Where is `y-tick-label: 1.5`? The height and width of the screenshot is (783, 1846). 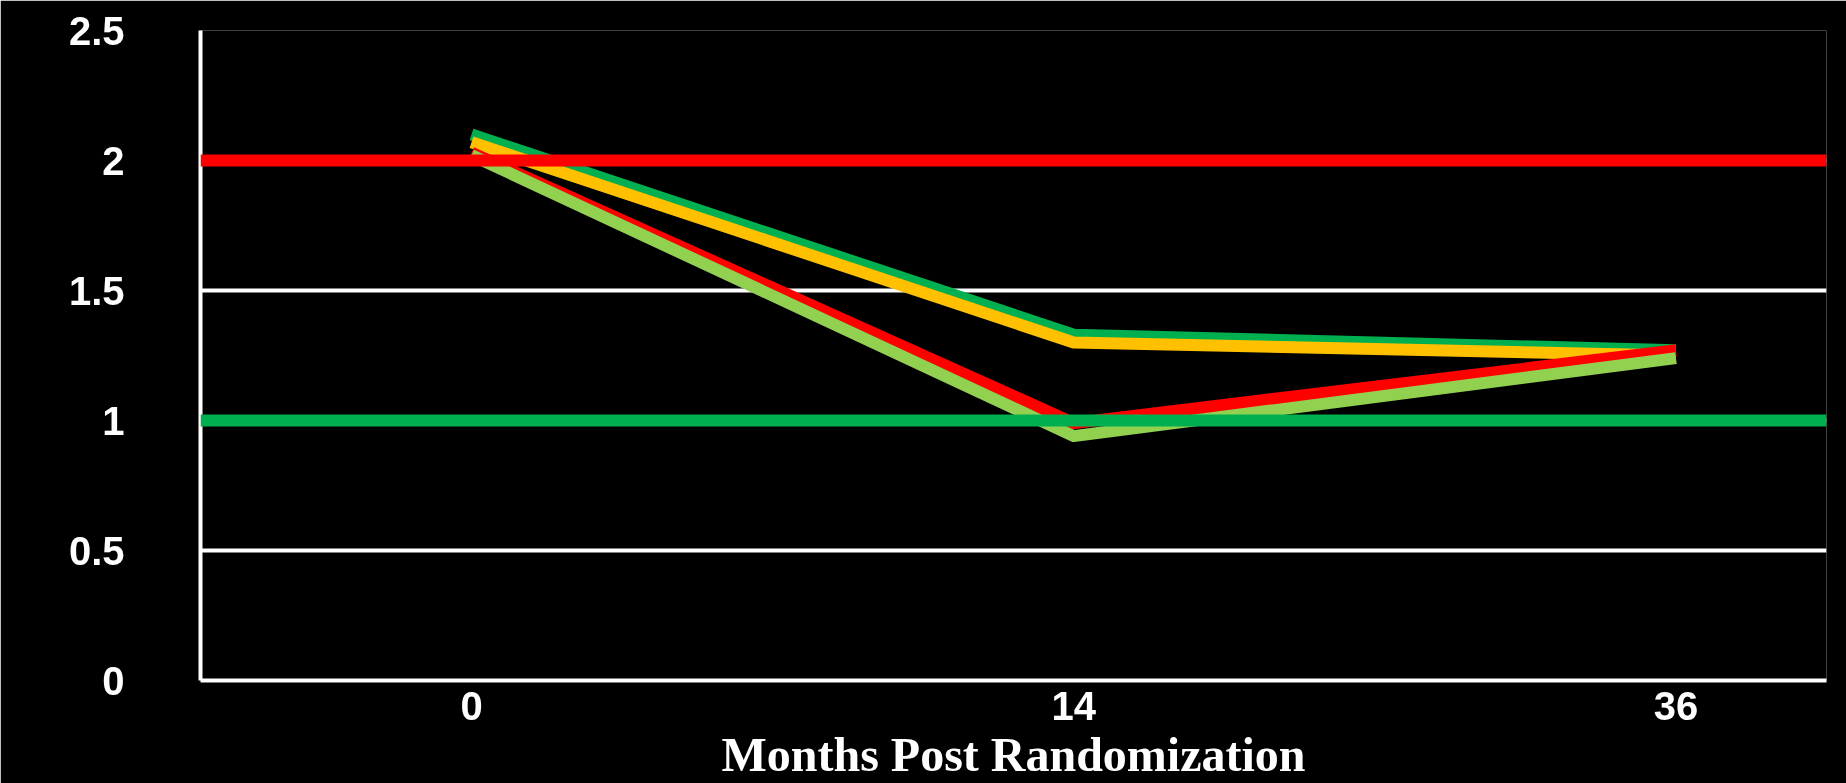 y-tick-label: 1.5 is located at coordinates (96, 290).